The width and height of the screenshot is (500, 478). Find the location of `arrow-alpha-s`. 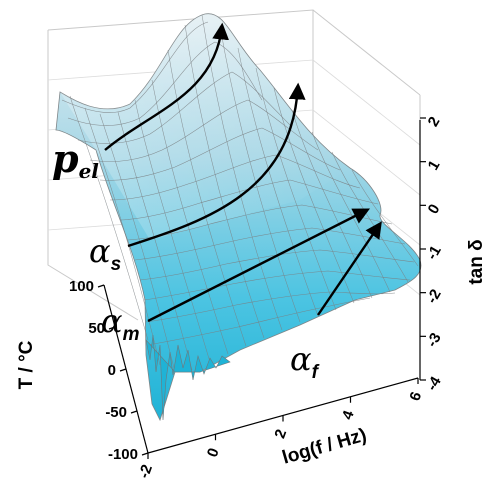

arrow-alpha-s is located at coordinates (216, 165).